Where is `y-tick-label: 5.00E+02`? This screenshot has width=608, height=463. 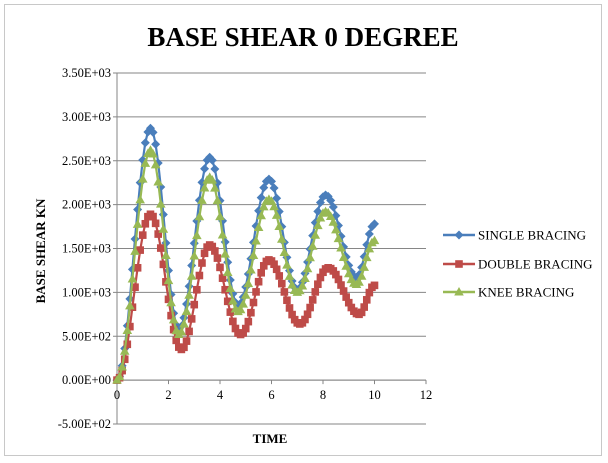 y-tick-label: 5.00E+02 is located at coordinates (86, 336).